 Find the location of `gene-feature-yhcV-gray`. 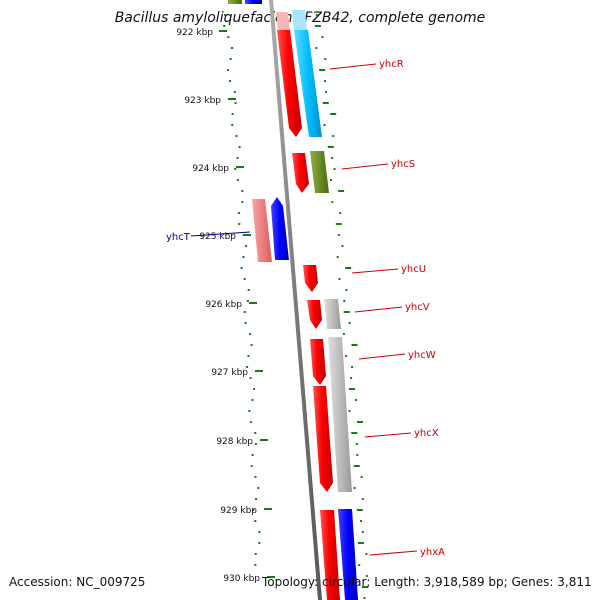

gene-feature-yhcV-gray is located at coordinates (332, 314).